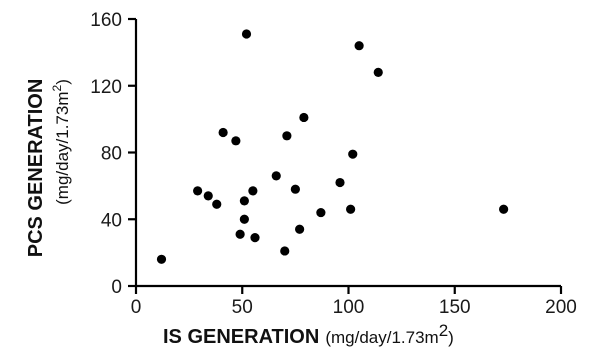  I want to click on x-tick-label: 50, so click(242, 307).